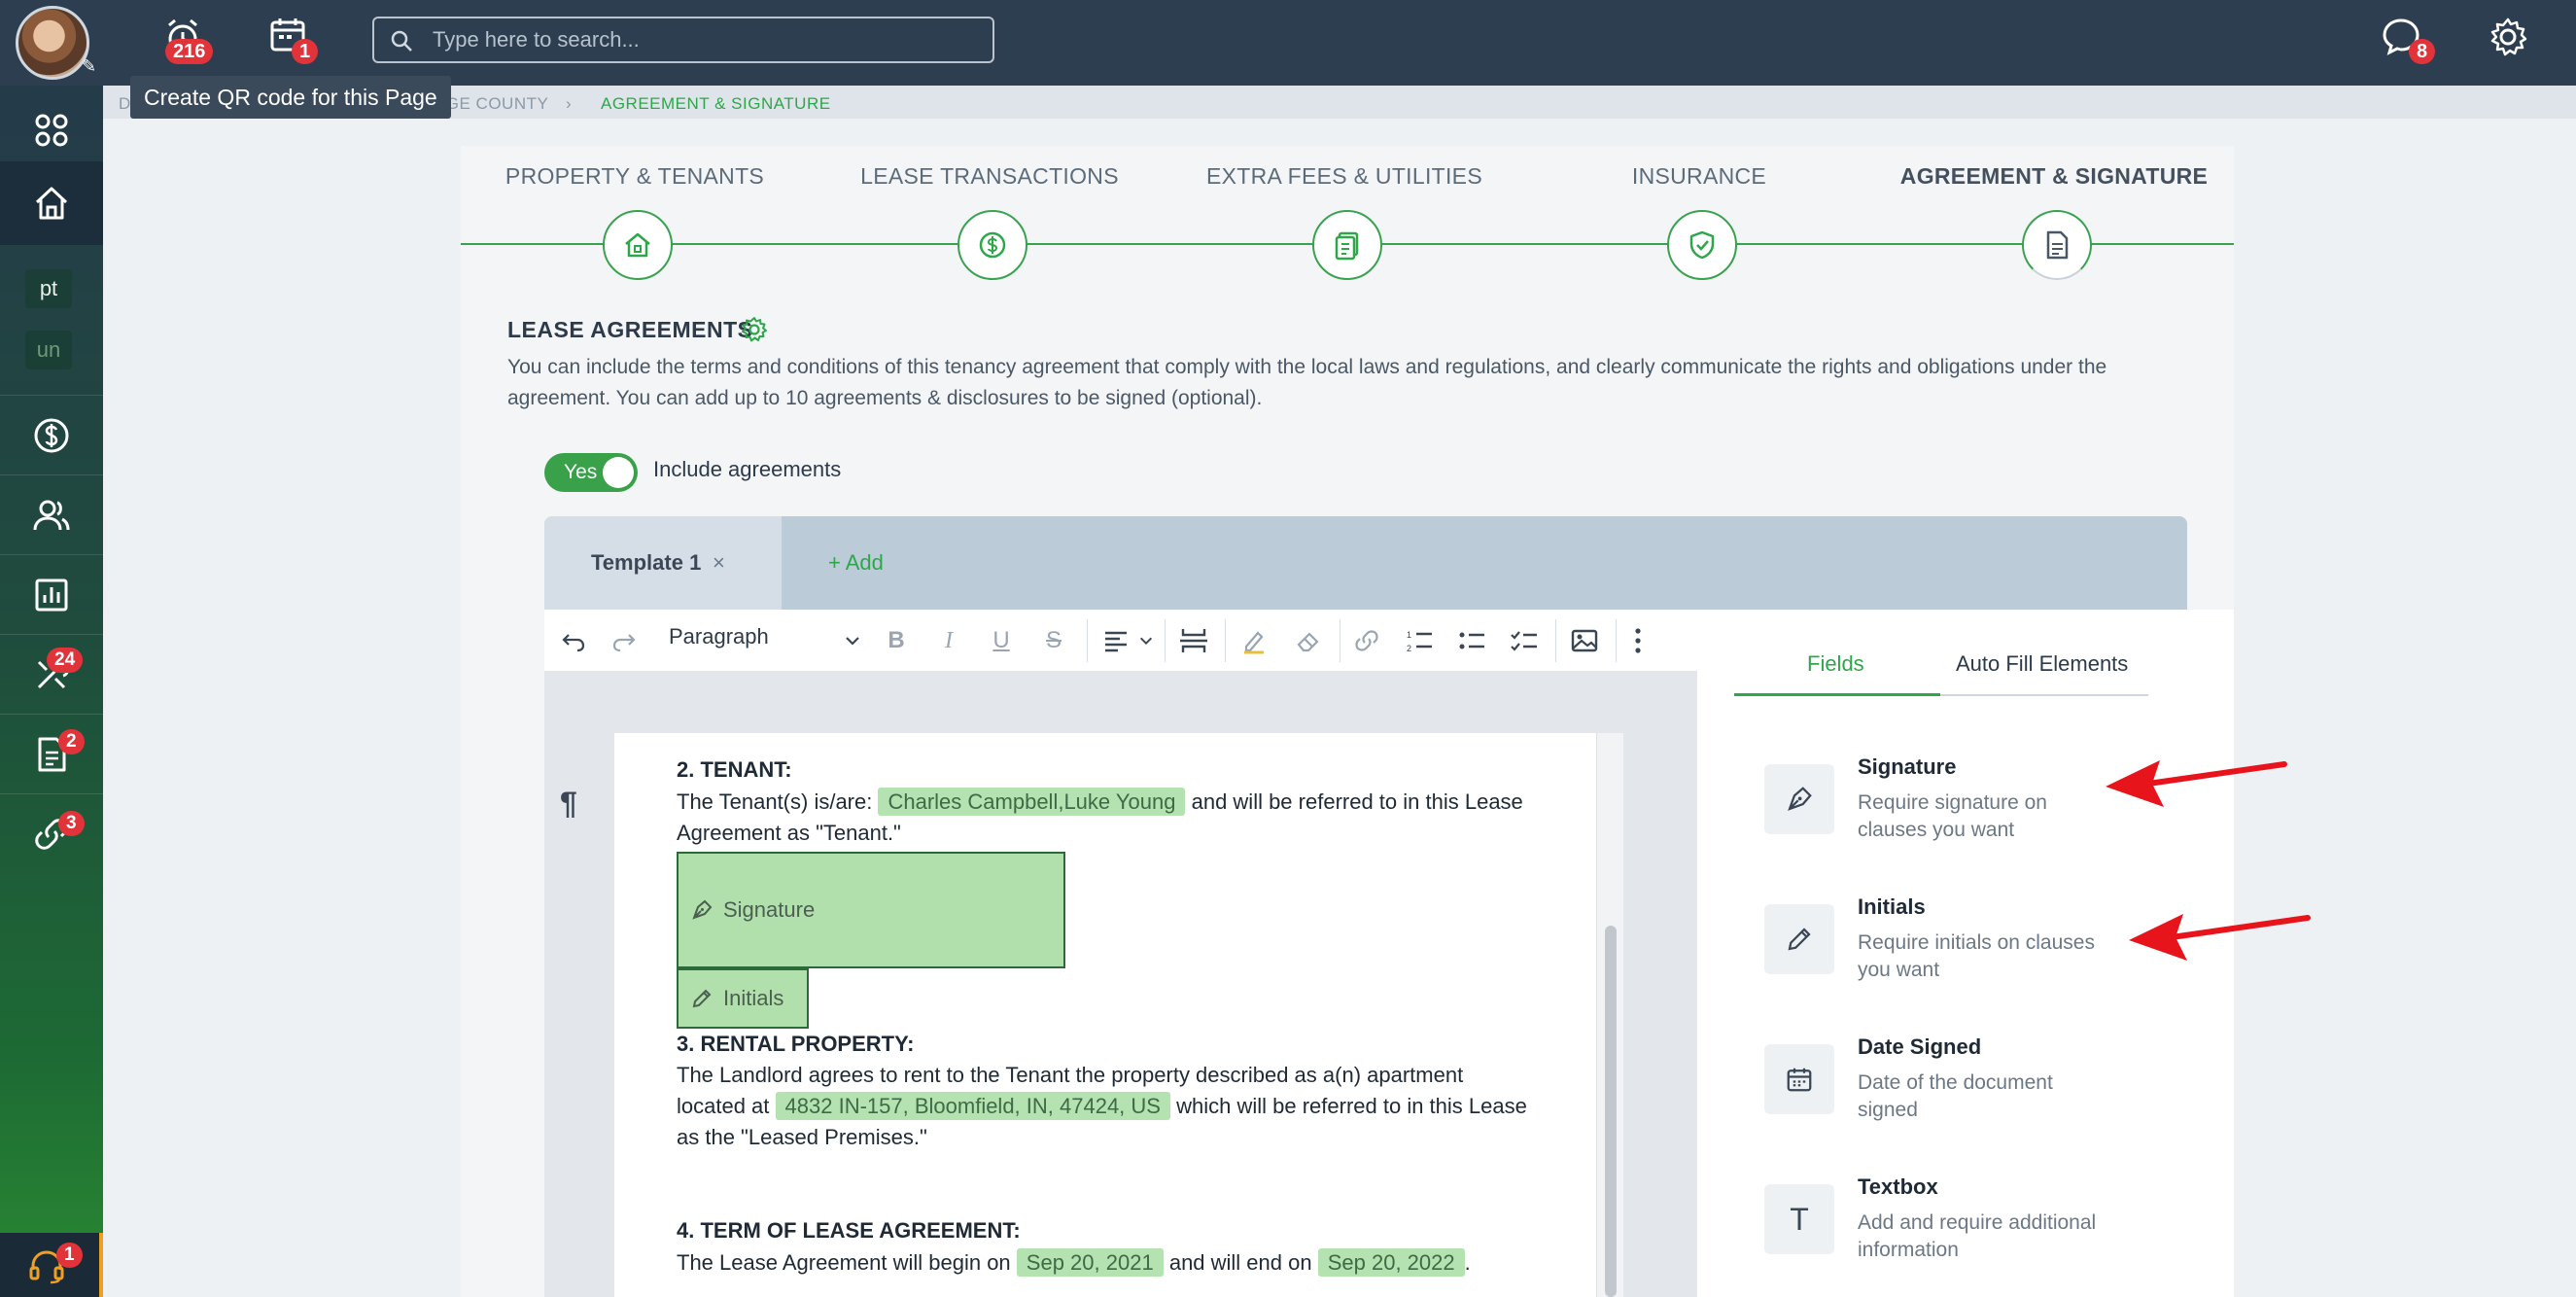 The image size is (2576, 1297). Describe the element at coordinates (1288, 43) in the screenshot. I see `top-bar: ✎ 216 1 8` at that location.